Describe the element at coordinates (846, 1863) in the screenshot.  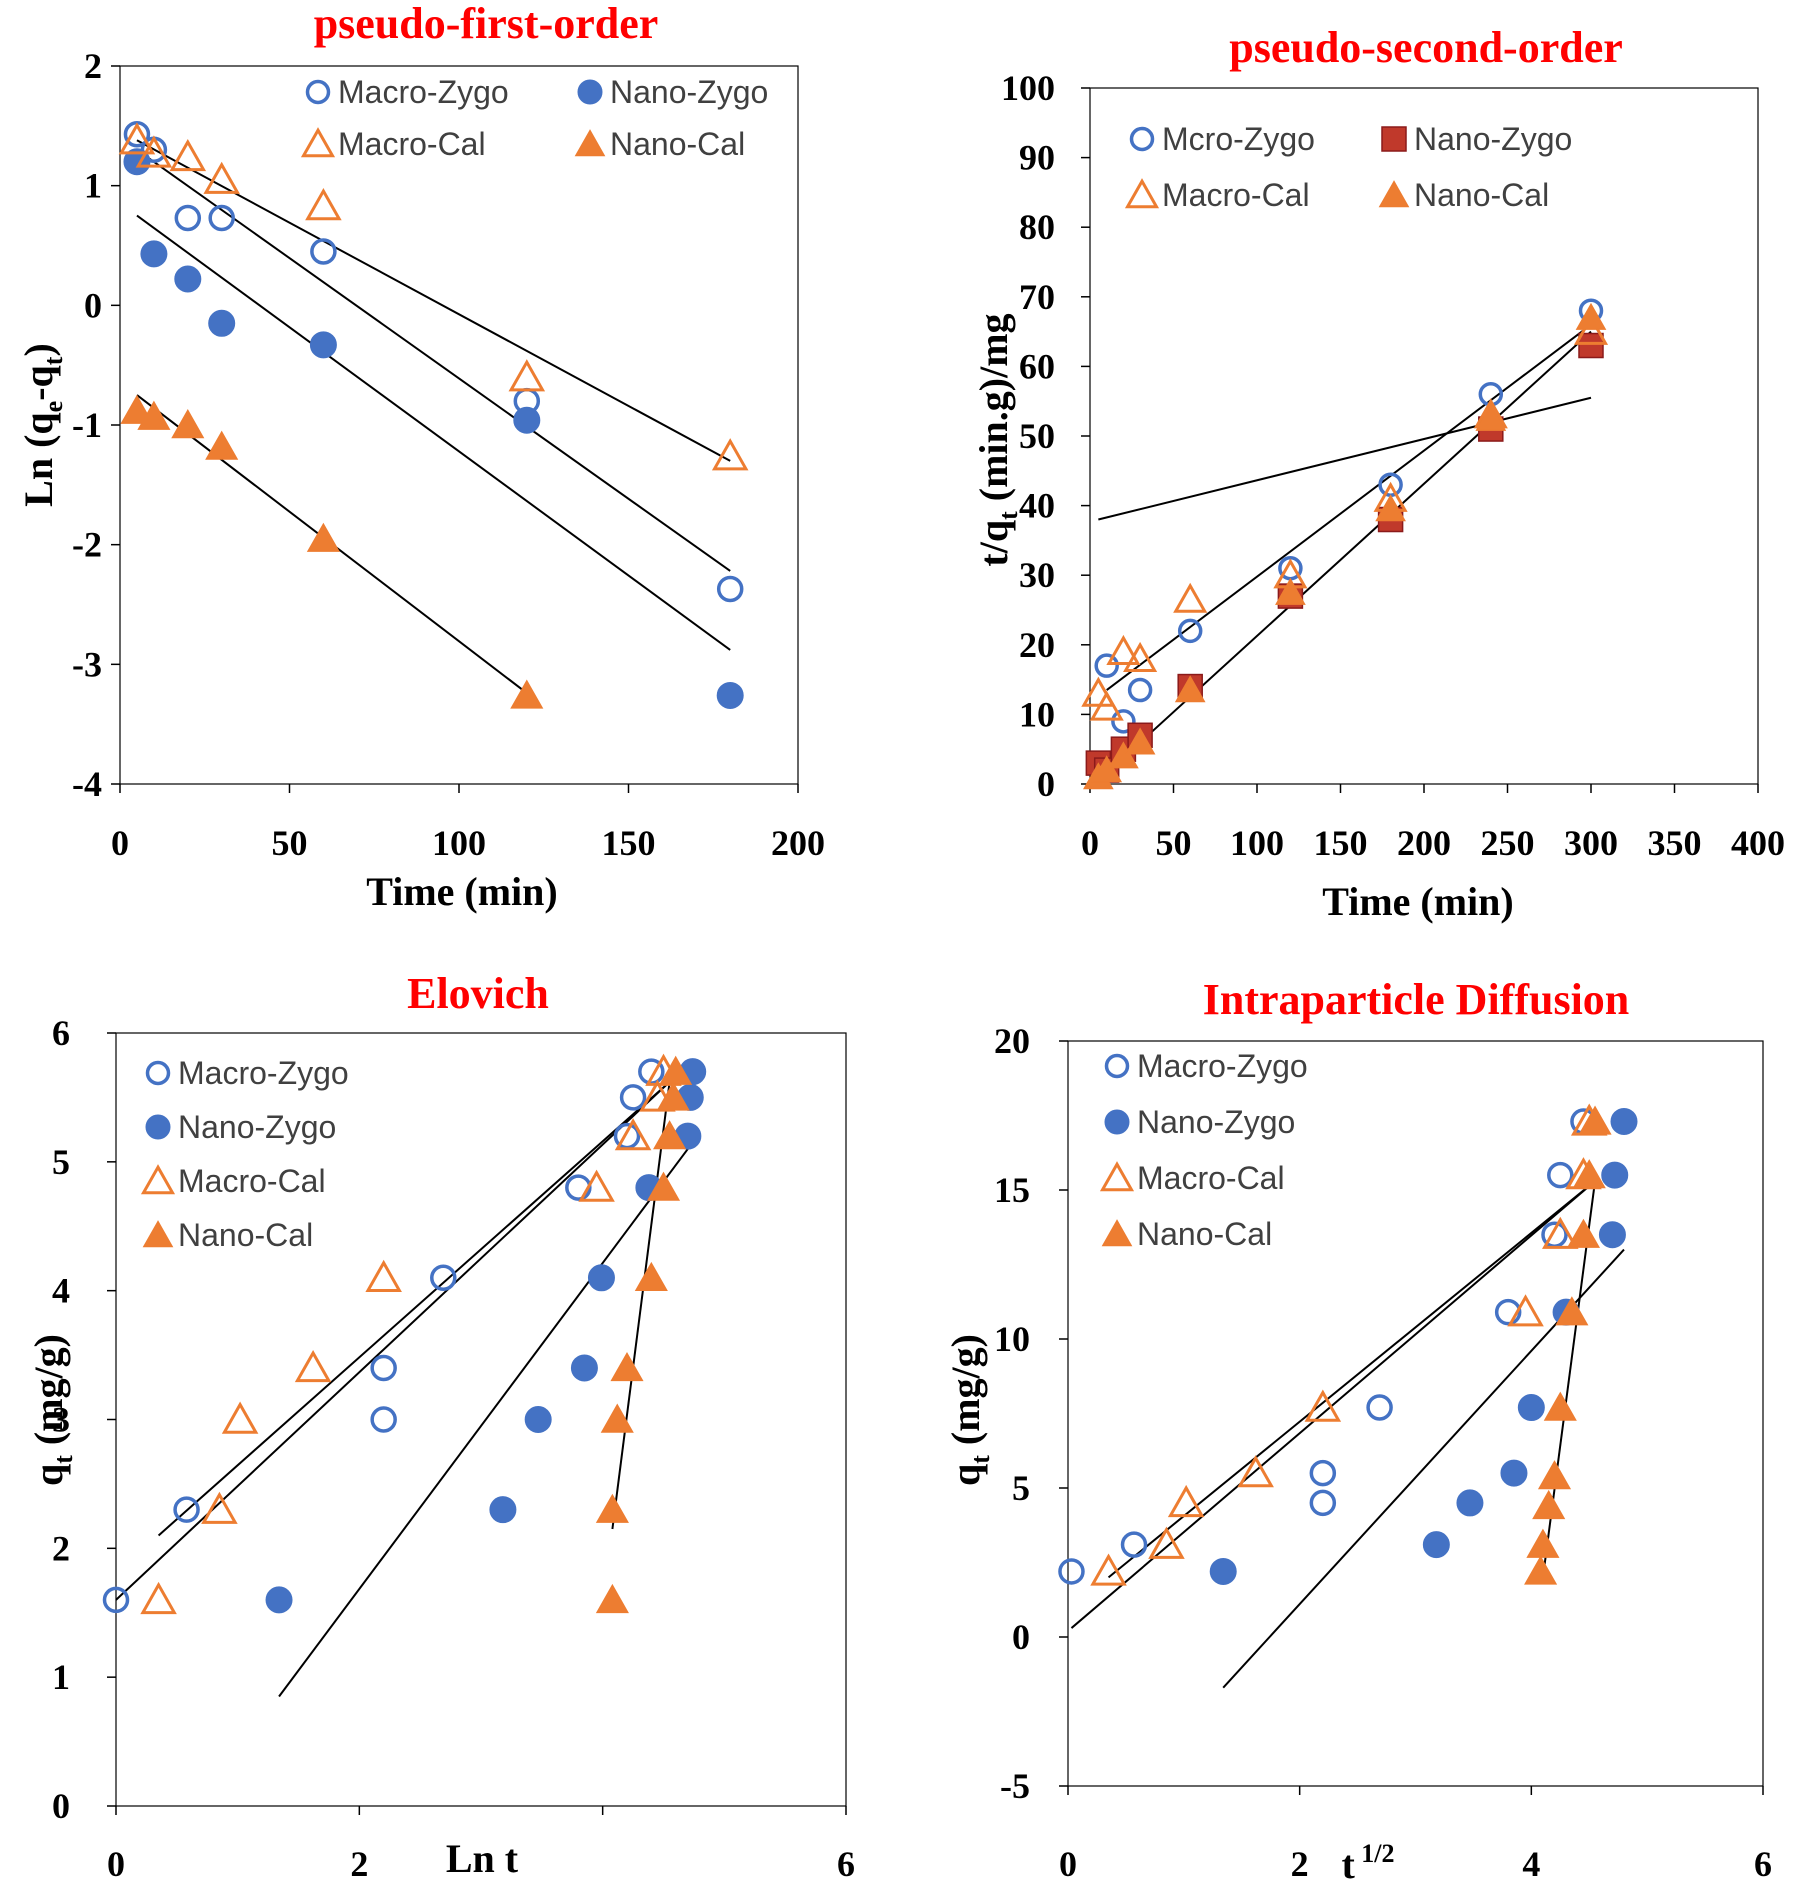
I see `x-tick-label: 6` at that location.